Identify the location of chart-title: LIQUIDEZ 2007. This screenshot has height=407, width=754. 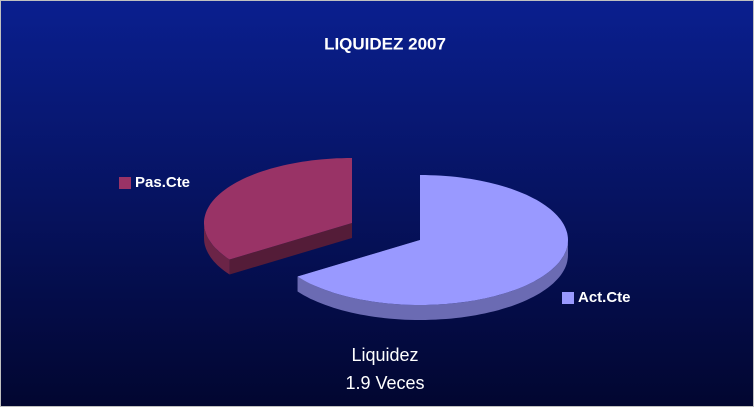
(385, 43).